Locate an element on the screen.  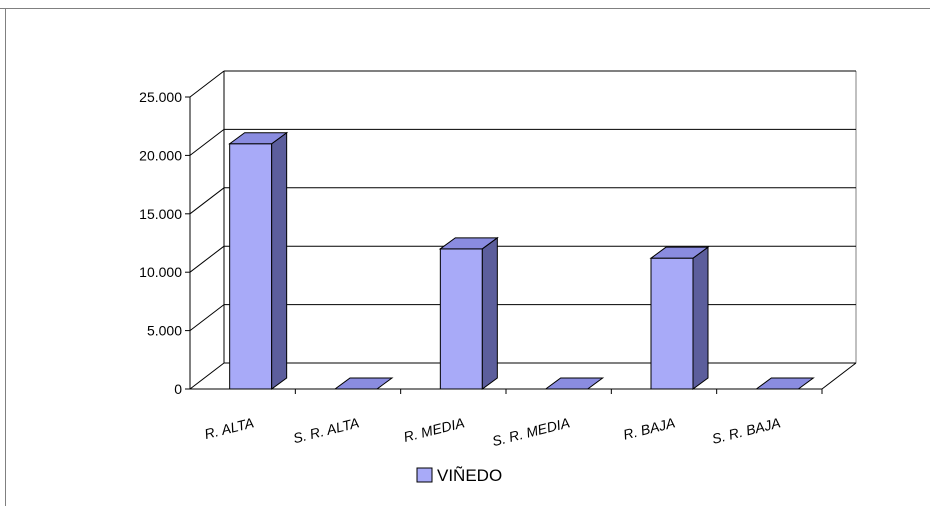
x-tick-label: S. R. ALTA is located at coordinates (325, 430).